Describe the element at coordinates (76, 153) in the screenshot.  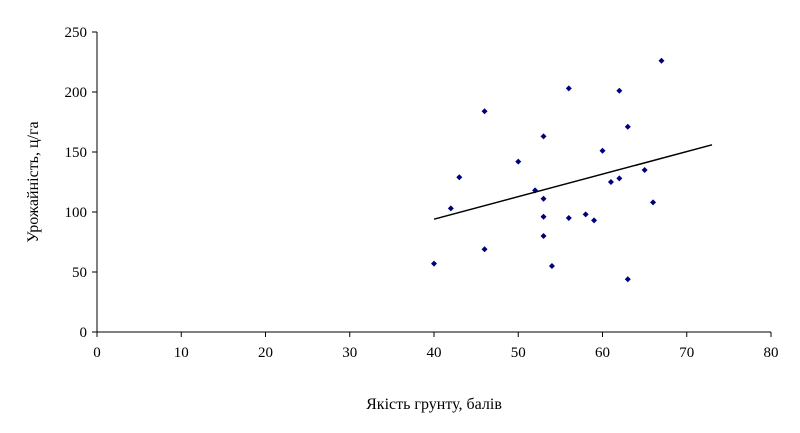
I see `y-tick-label: 150` at that location.